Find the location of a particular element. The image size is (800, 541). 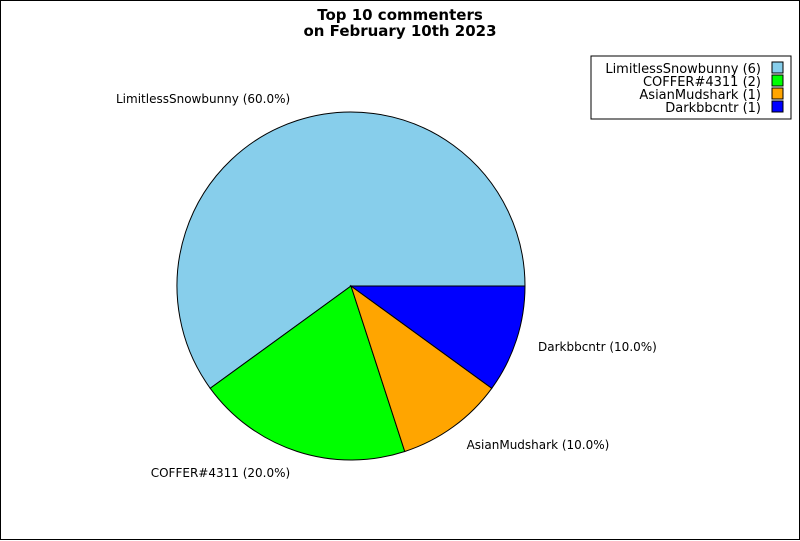

pie-slice-darkbbcntr is located at coordinates (437, 337).